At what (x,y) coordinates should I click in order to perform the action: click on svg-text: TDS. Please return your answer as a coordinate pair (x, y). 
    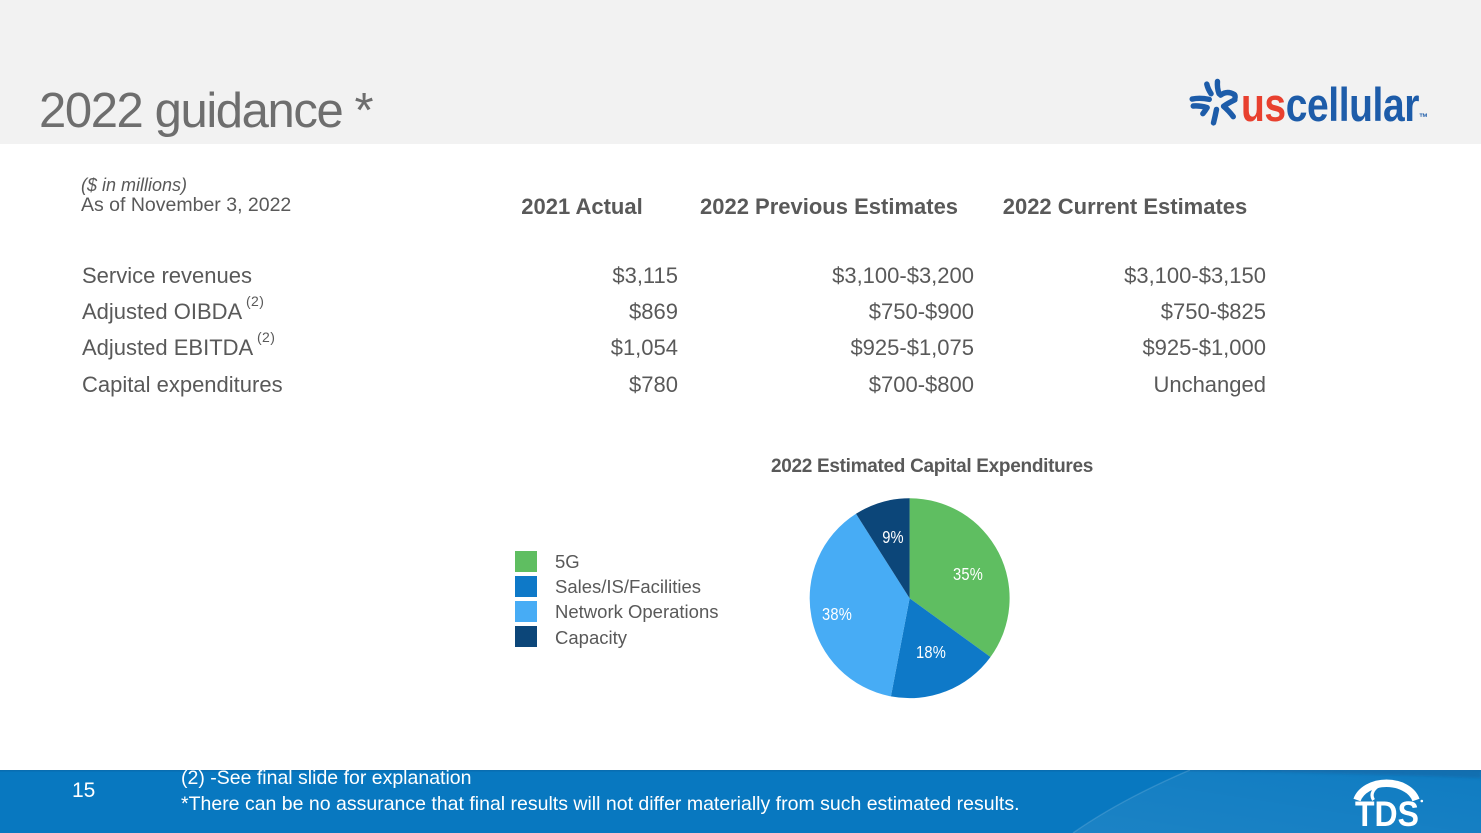
    Looking at the image, I should click on (1387, 813).